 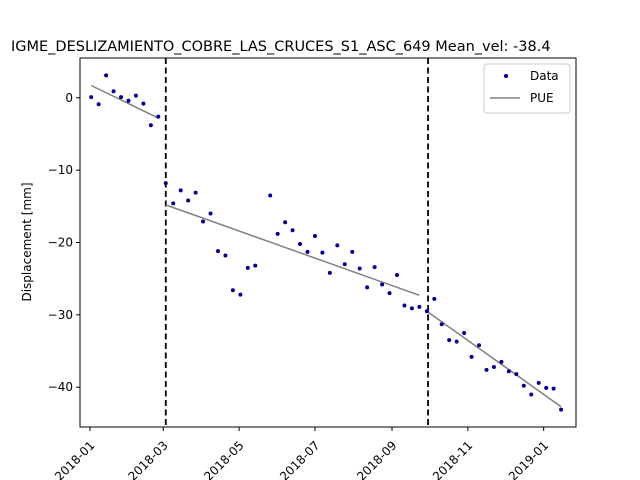 What do you see at coordinates (542, 98) in the screenshot?
I see `legend-pue-label: PUE` at bounding box center [542, 98].